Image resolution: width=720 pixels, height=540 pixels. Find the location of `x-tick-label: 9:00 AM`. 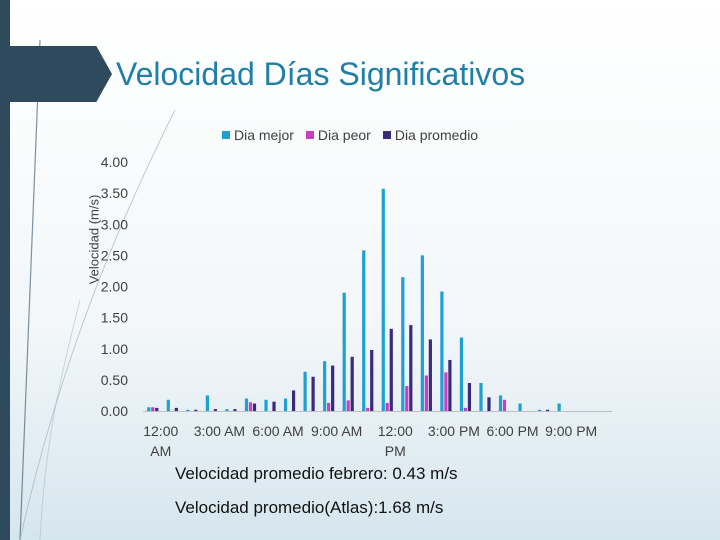

x-tick-label: 9:00 AM is located at coordinates (336, 431).